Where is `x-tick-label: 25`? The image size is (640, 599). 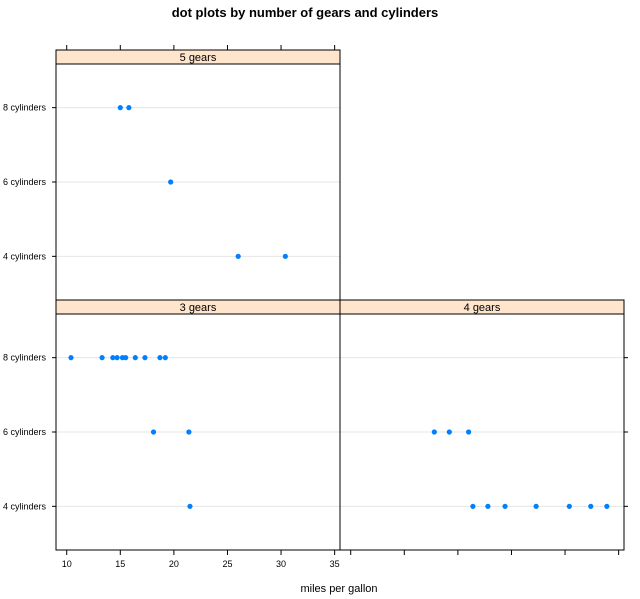 x-tick-label: 25 is located at coordinates (227, 564).